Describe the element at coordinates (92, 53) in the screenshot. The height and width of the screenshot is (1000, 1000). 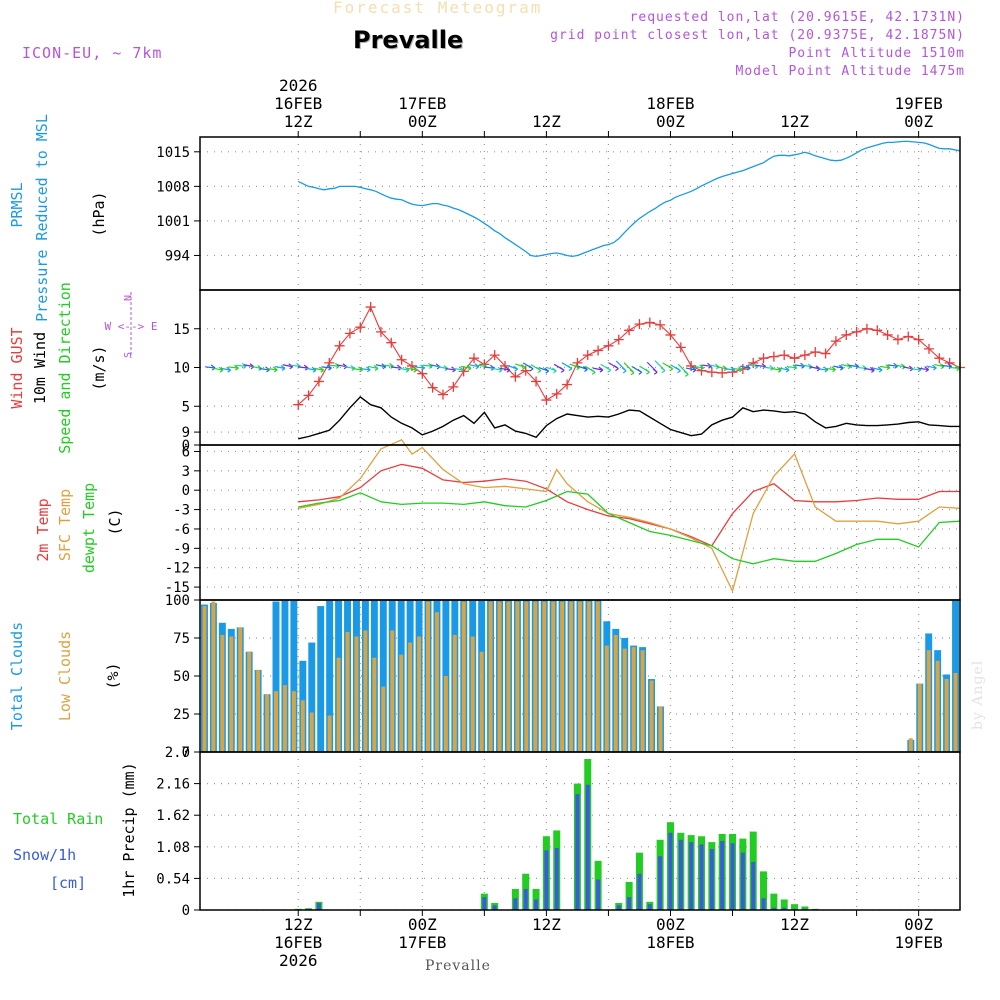
I see `model-name: ICON-EU, ~ 7km` at that location.